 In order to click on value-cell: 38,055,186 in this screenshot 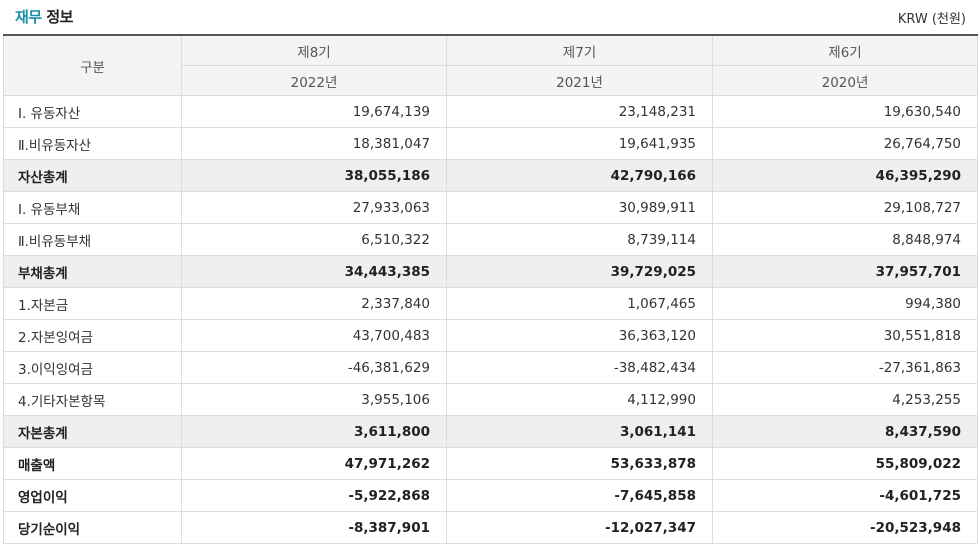, I will do `click(314, 175)`.